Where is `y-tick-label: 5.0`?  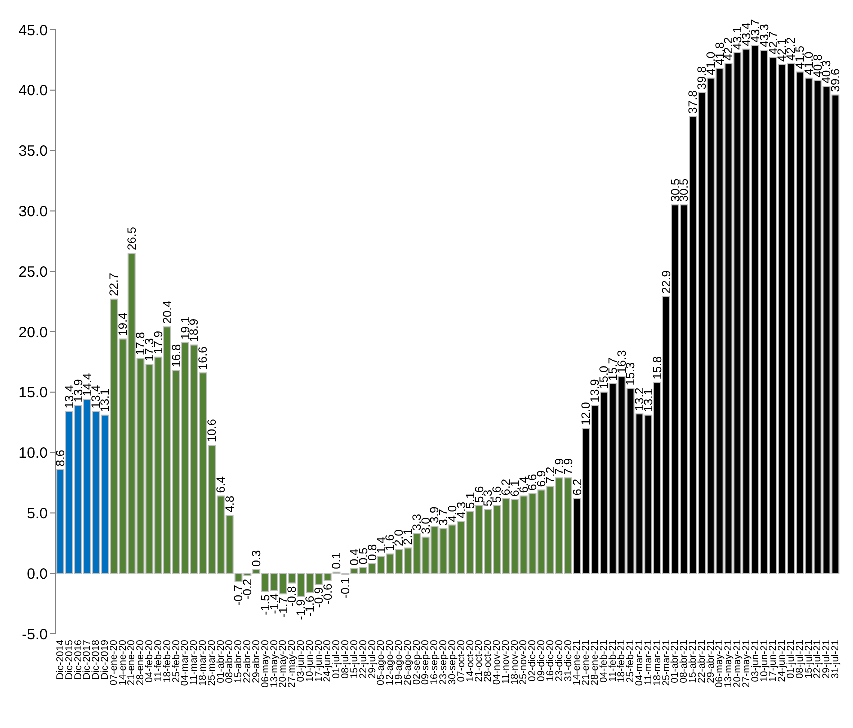
y-tick-label: 5.0 is located at coordinates (37, 514).